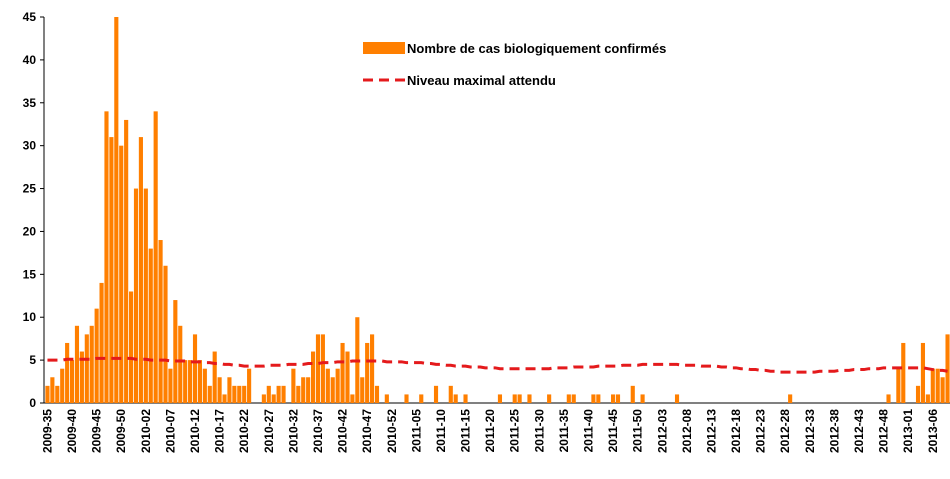 The height and width of the screenshot is (479, 950). I want to click on x-tick-label: 2011-45, so click(613, 431).